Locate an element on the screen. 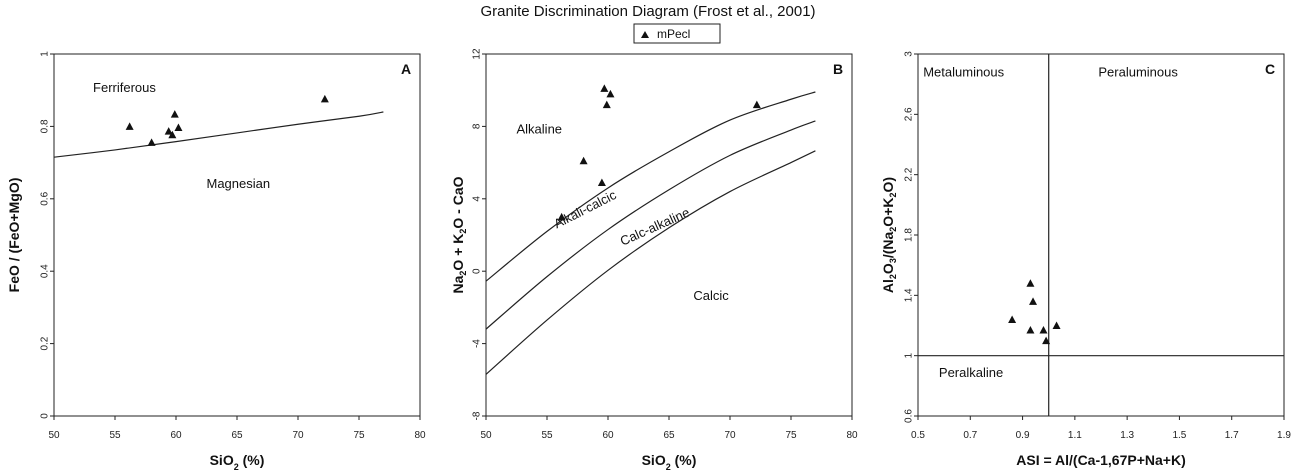  region-label: Ferriferous is located at coordinates (124, 87).